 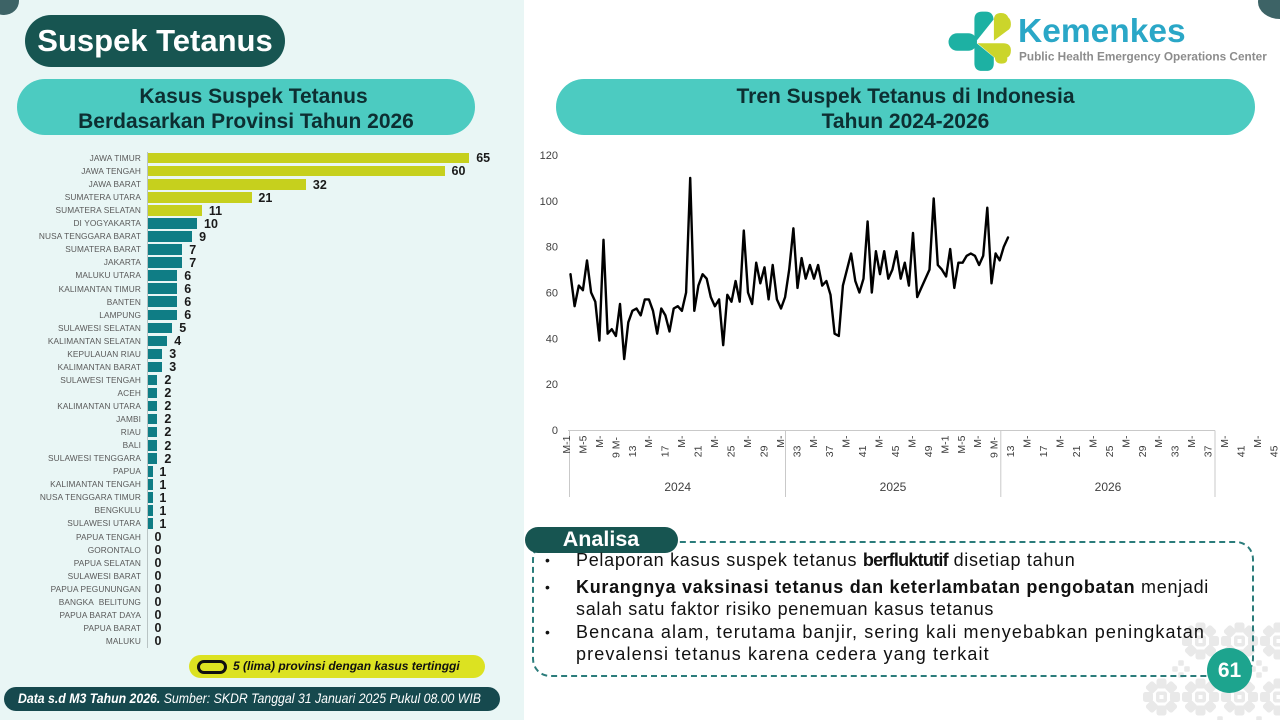 I want to click on svg-text: 0, so click(x=555, y=431).